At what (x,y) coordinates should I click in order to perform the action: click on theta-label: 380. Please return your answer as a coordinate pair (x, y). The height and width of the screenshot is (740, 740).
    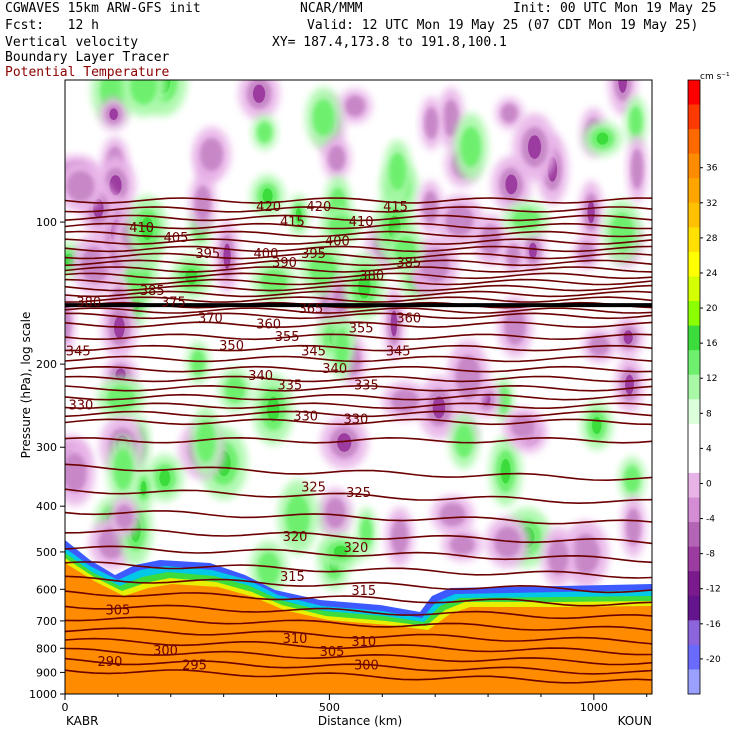
    Looking at the image, I should click on (371, 276).